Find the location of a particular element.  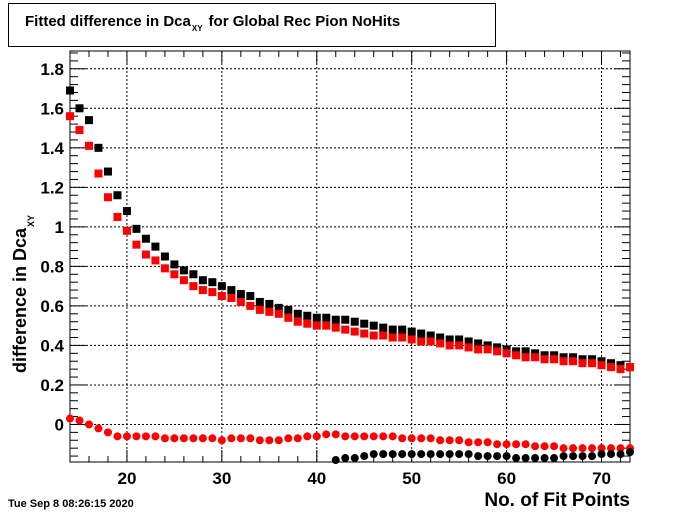

x-tick-label: 40 is located at coordinates (316, 478).